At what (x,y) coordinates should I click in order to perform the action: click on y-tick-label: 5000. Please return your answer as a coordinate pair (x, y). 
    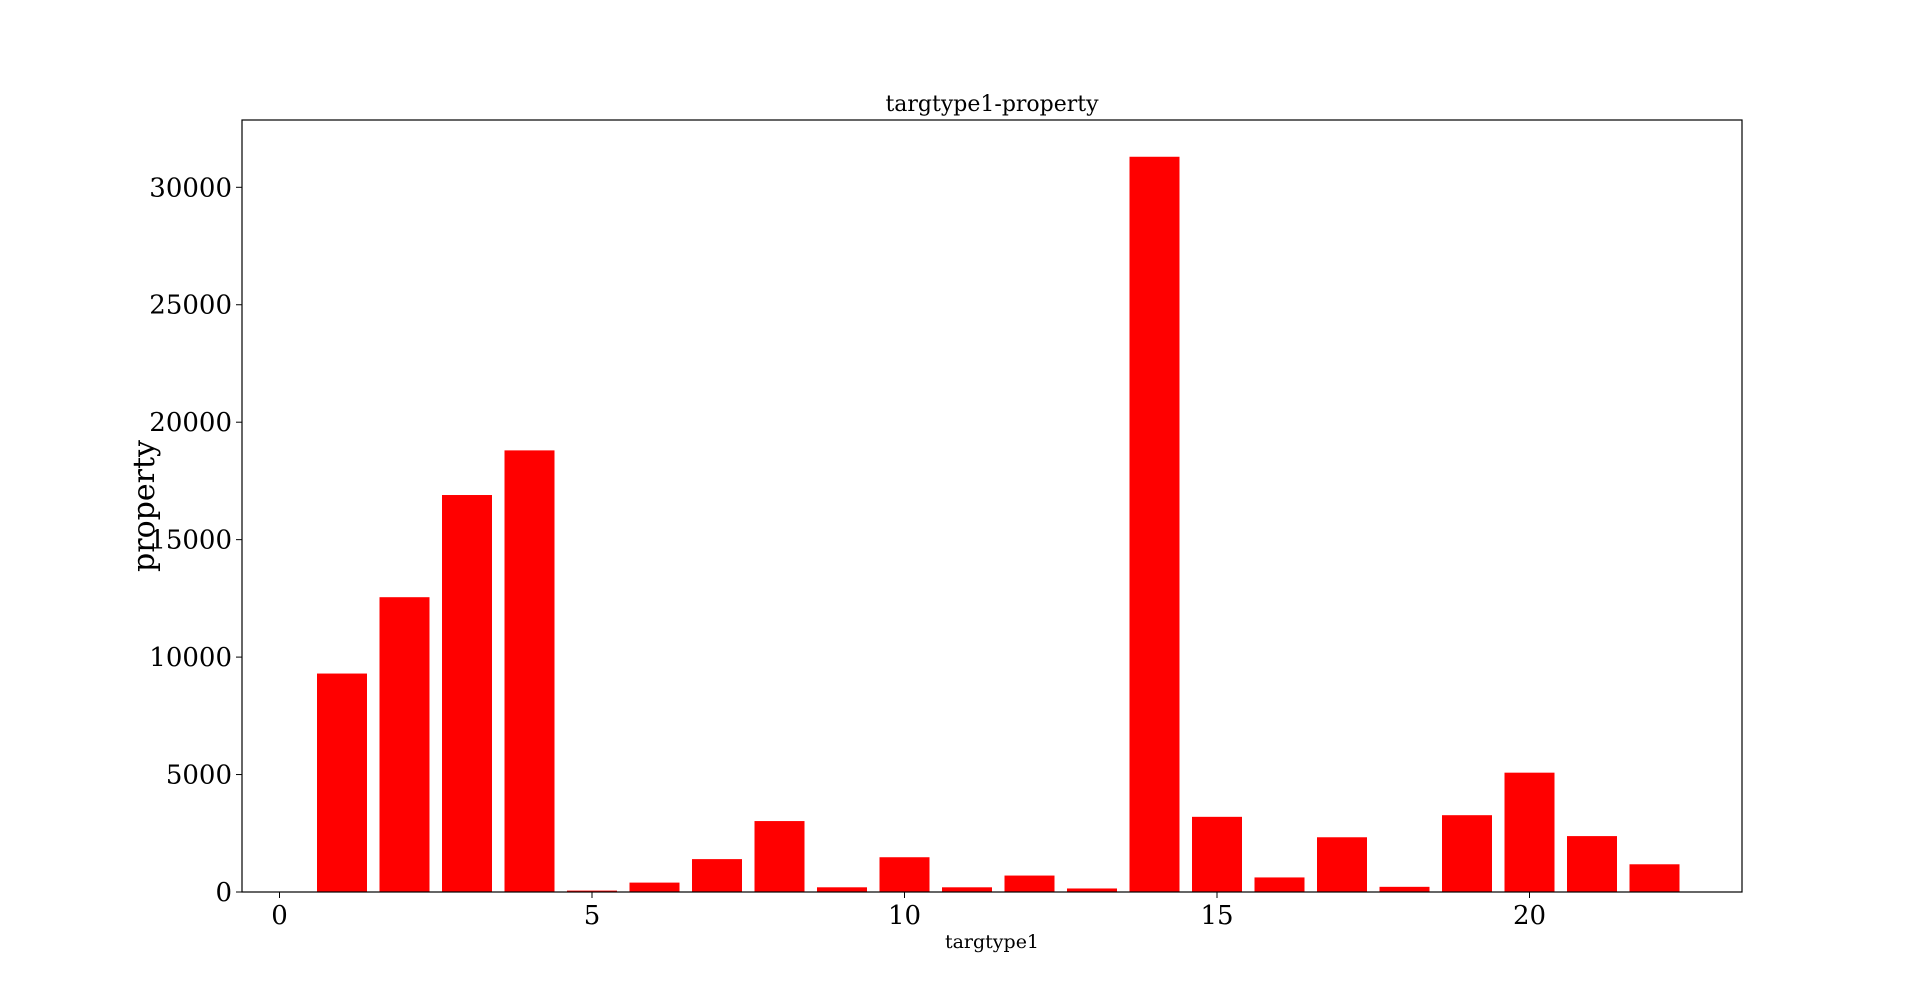
    Looking at the image, I should click on (199, 776).